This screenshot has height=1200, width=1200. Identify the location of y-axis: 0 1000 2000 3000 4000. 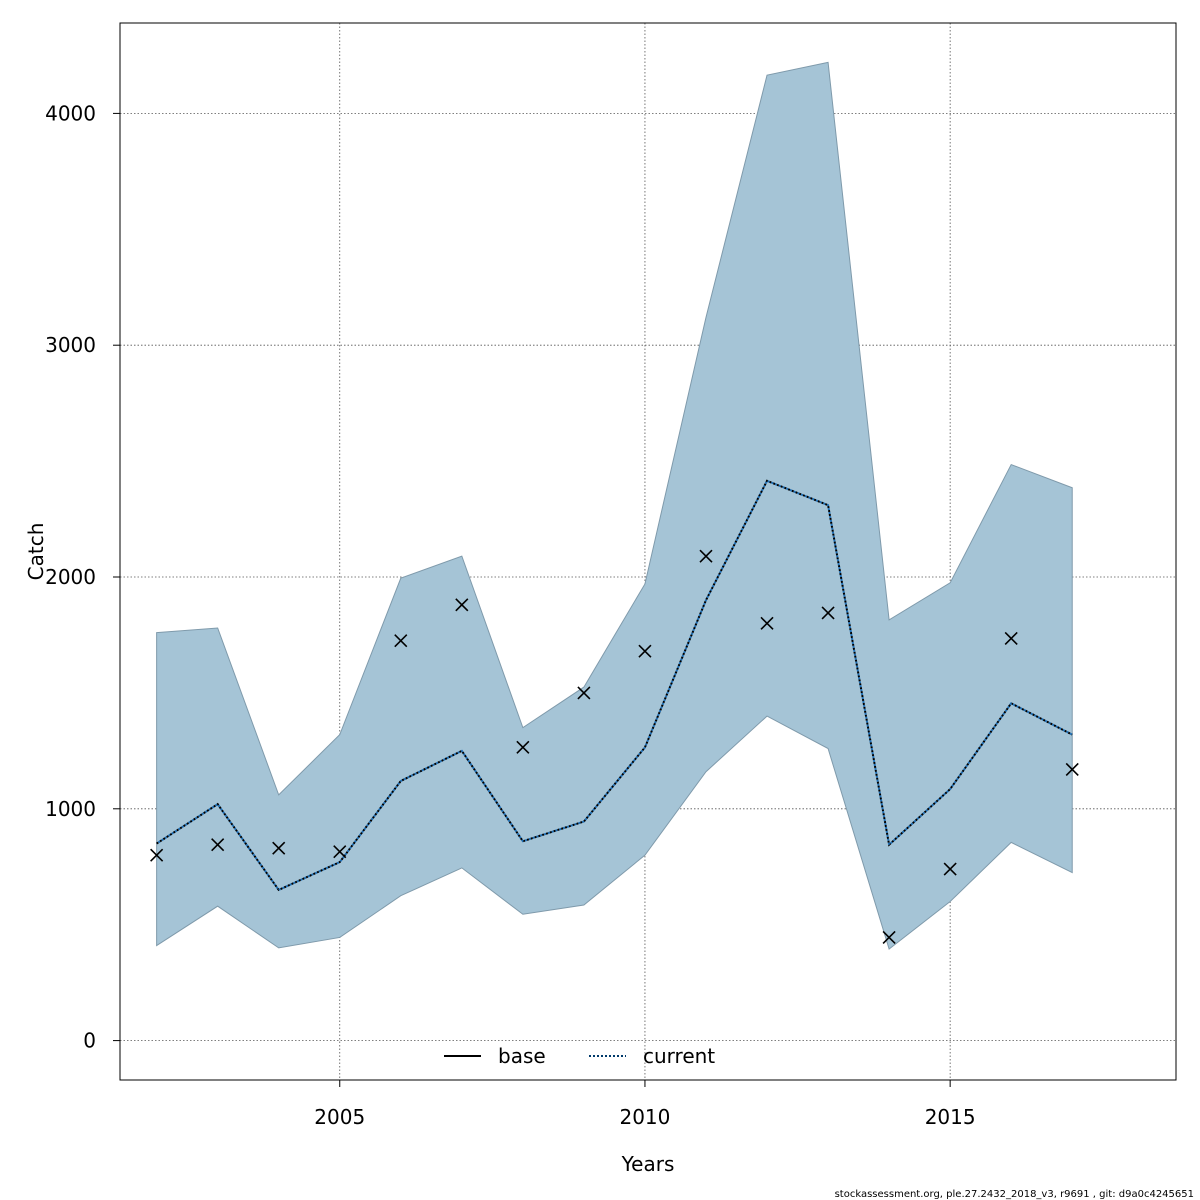
(82, 577).